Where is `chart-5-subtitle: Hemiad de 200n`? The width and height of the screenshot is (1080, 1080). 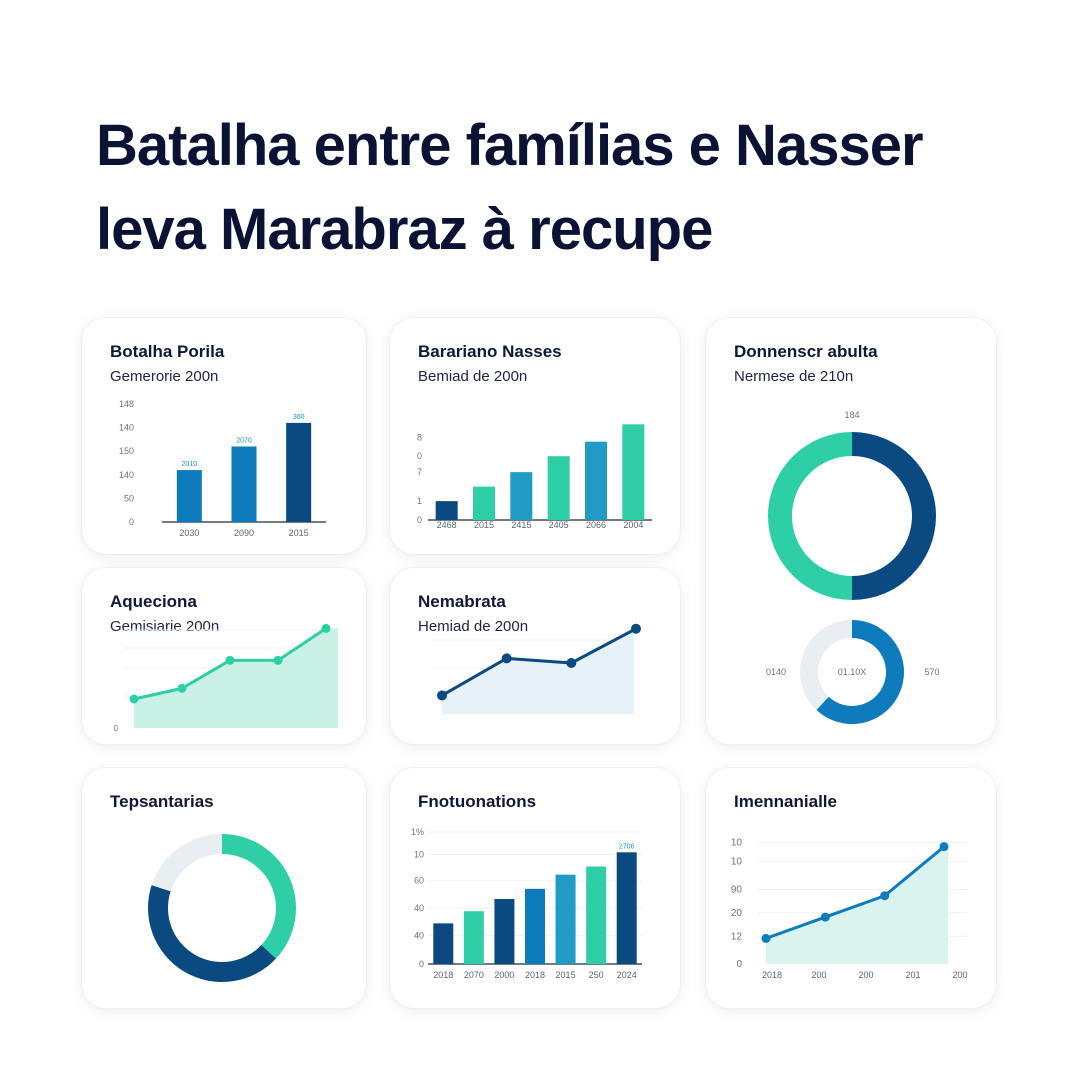 chart-5-subtitle: Hemiad de 200n is located at coordinates (473, 626).